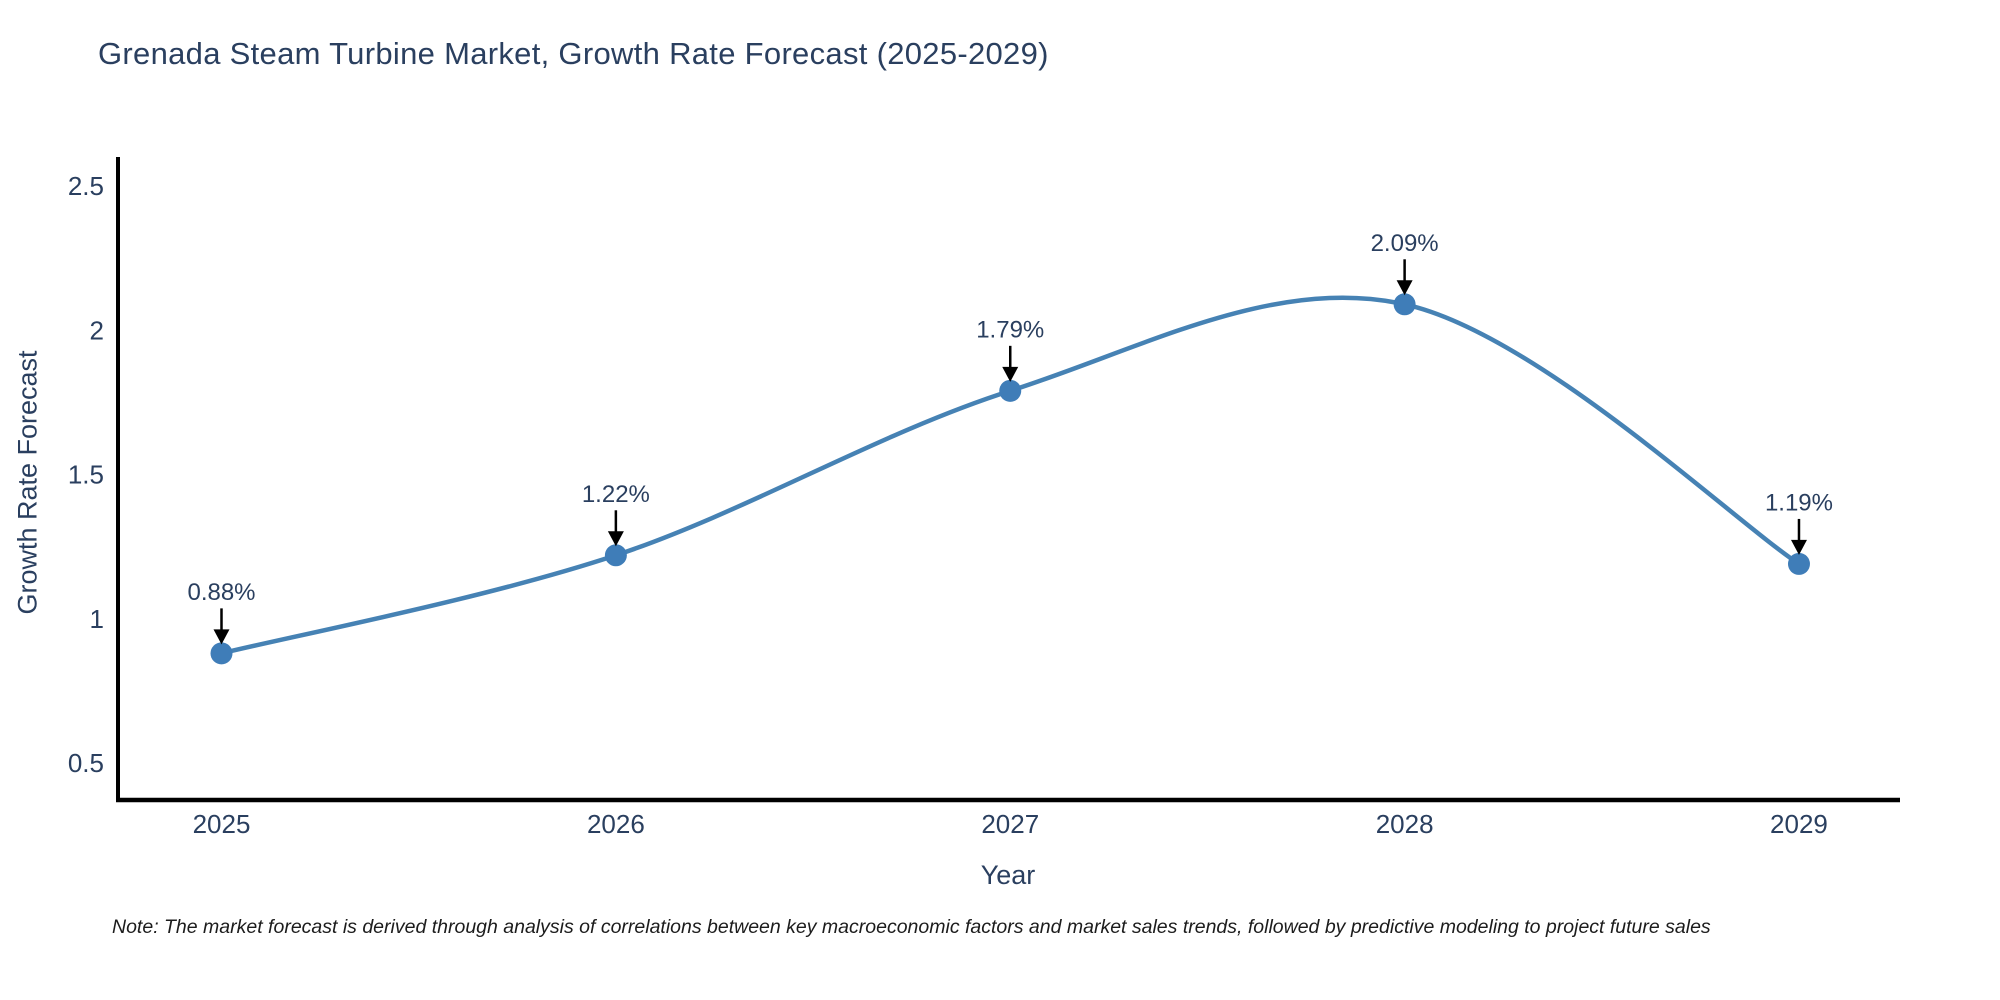  I want to click on y-tick-label: 1, so click(97, 619).